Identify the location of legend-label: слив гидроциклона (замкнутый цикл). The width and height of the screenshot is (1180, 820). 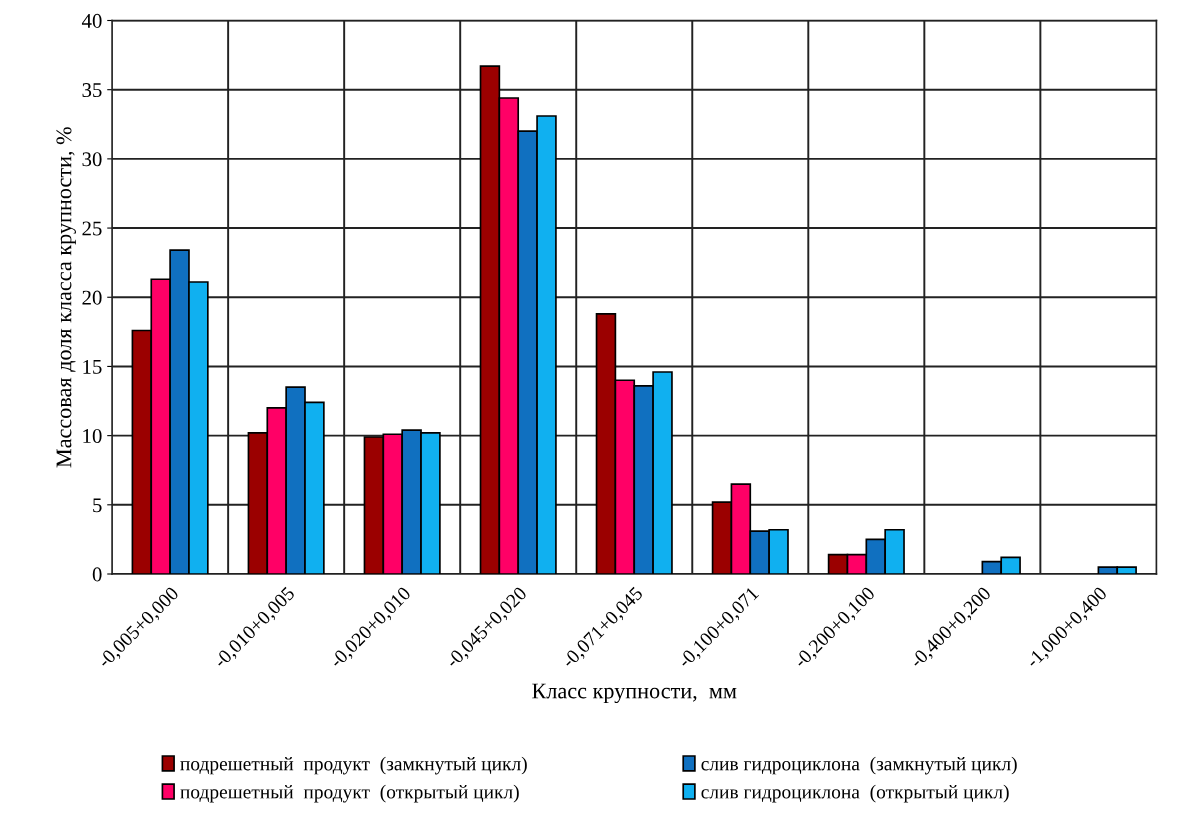
(859, 765).